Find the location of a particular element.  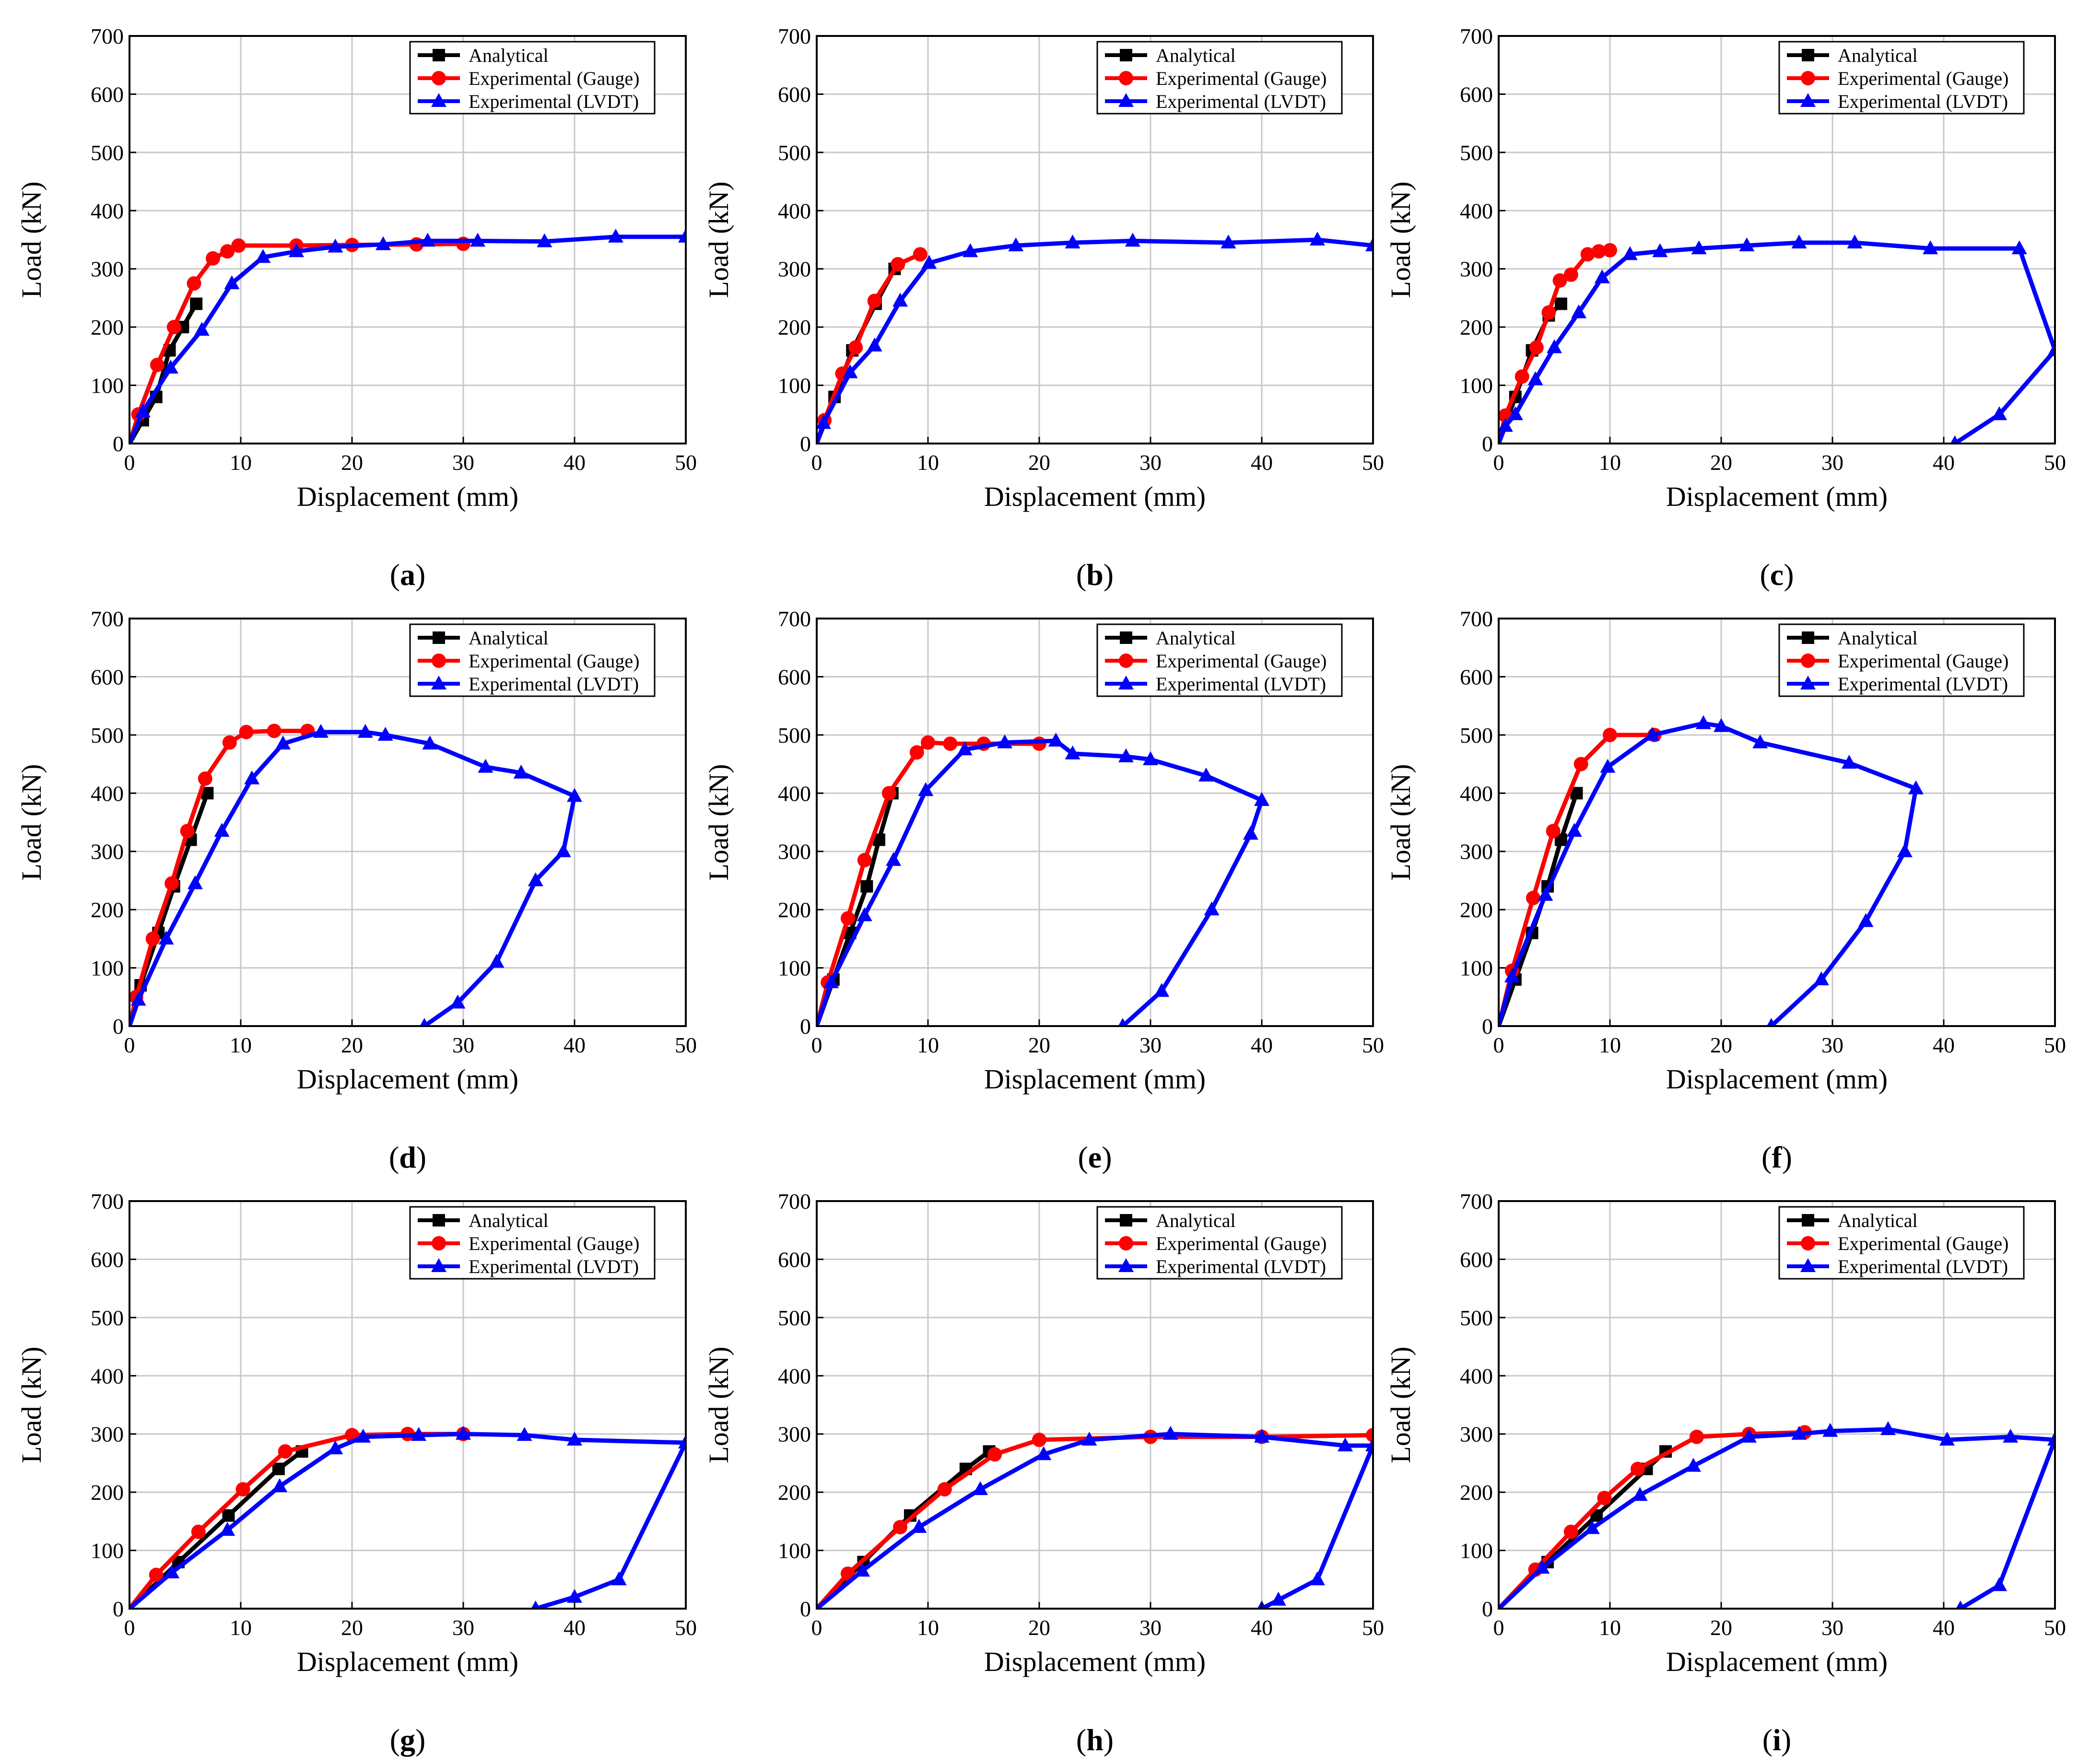

data-point-analytical is located at coordinates (228, 1515).